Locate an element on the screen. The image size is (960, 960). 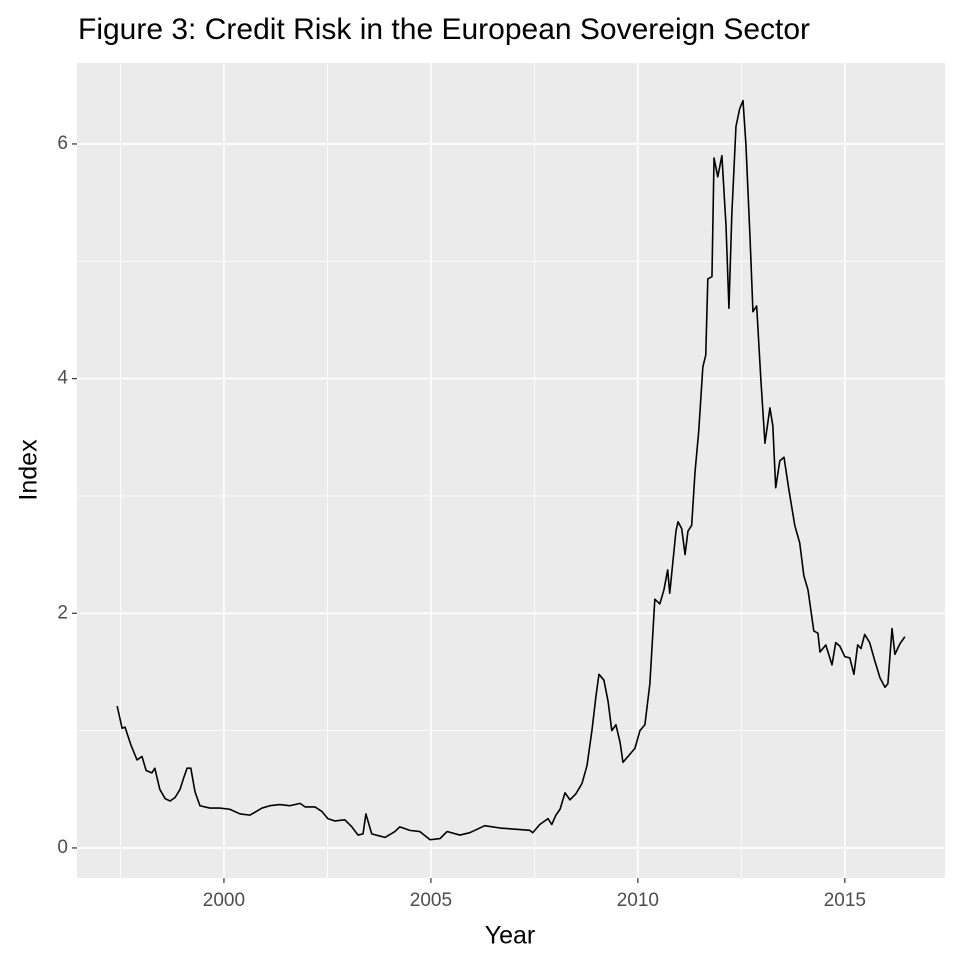
x-tick-label: 2000 is located at coordinates (224, 900).